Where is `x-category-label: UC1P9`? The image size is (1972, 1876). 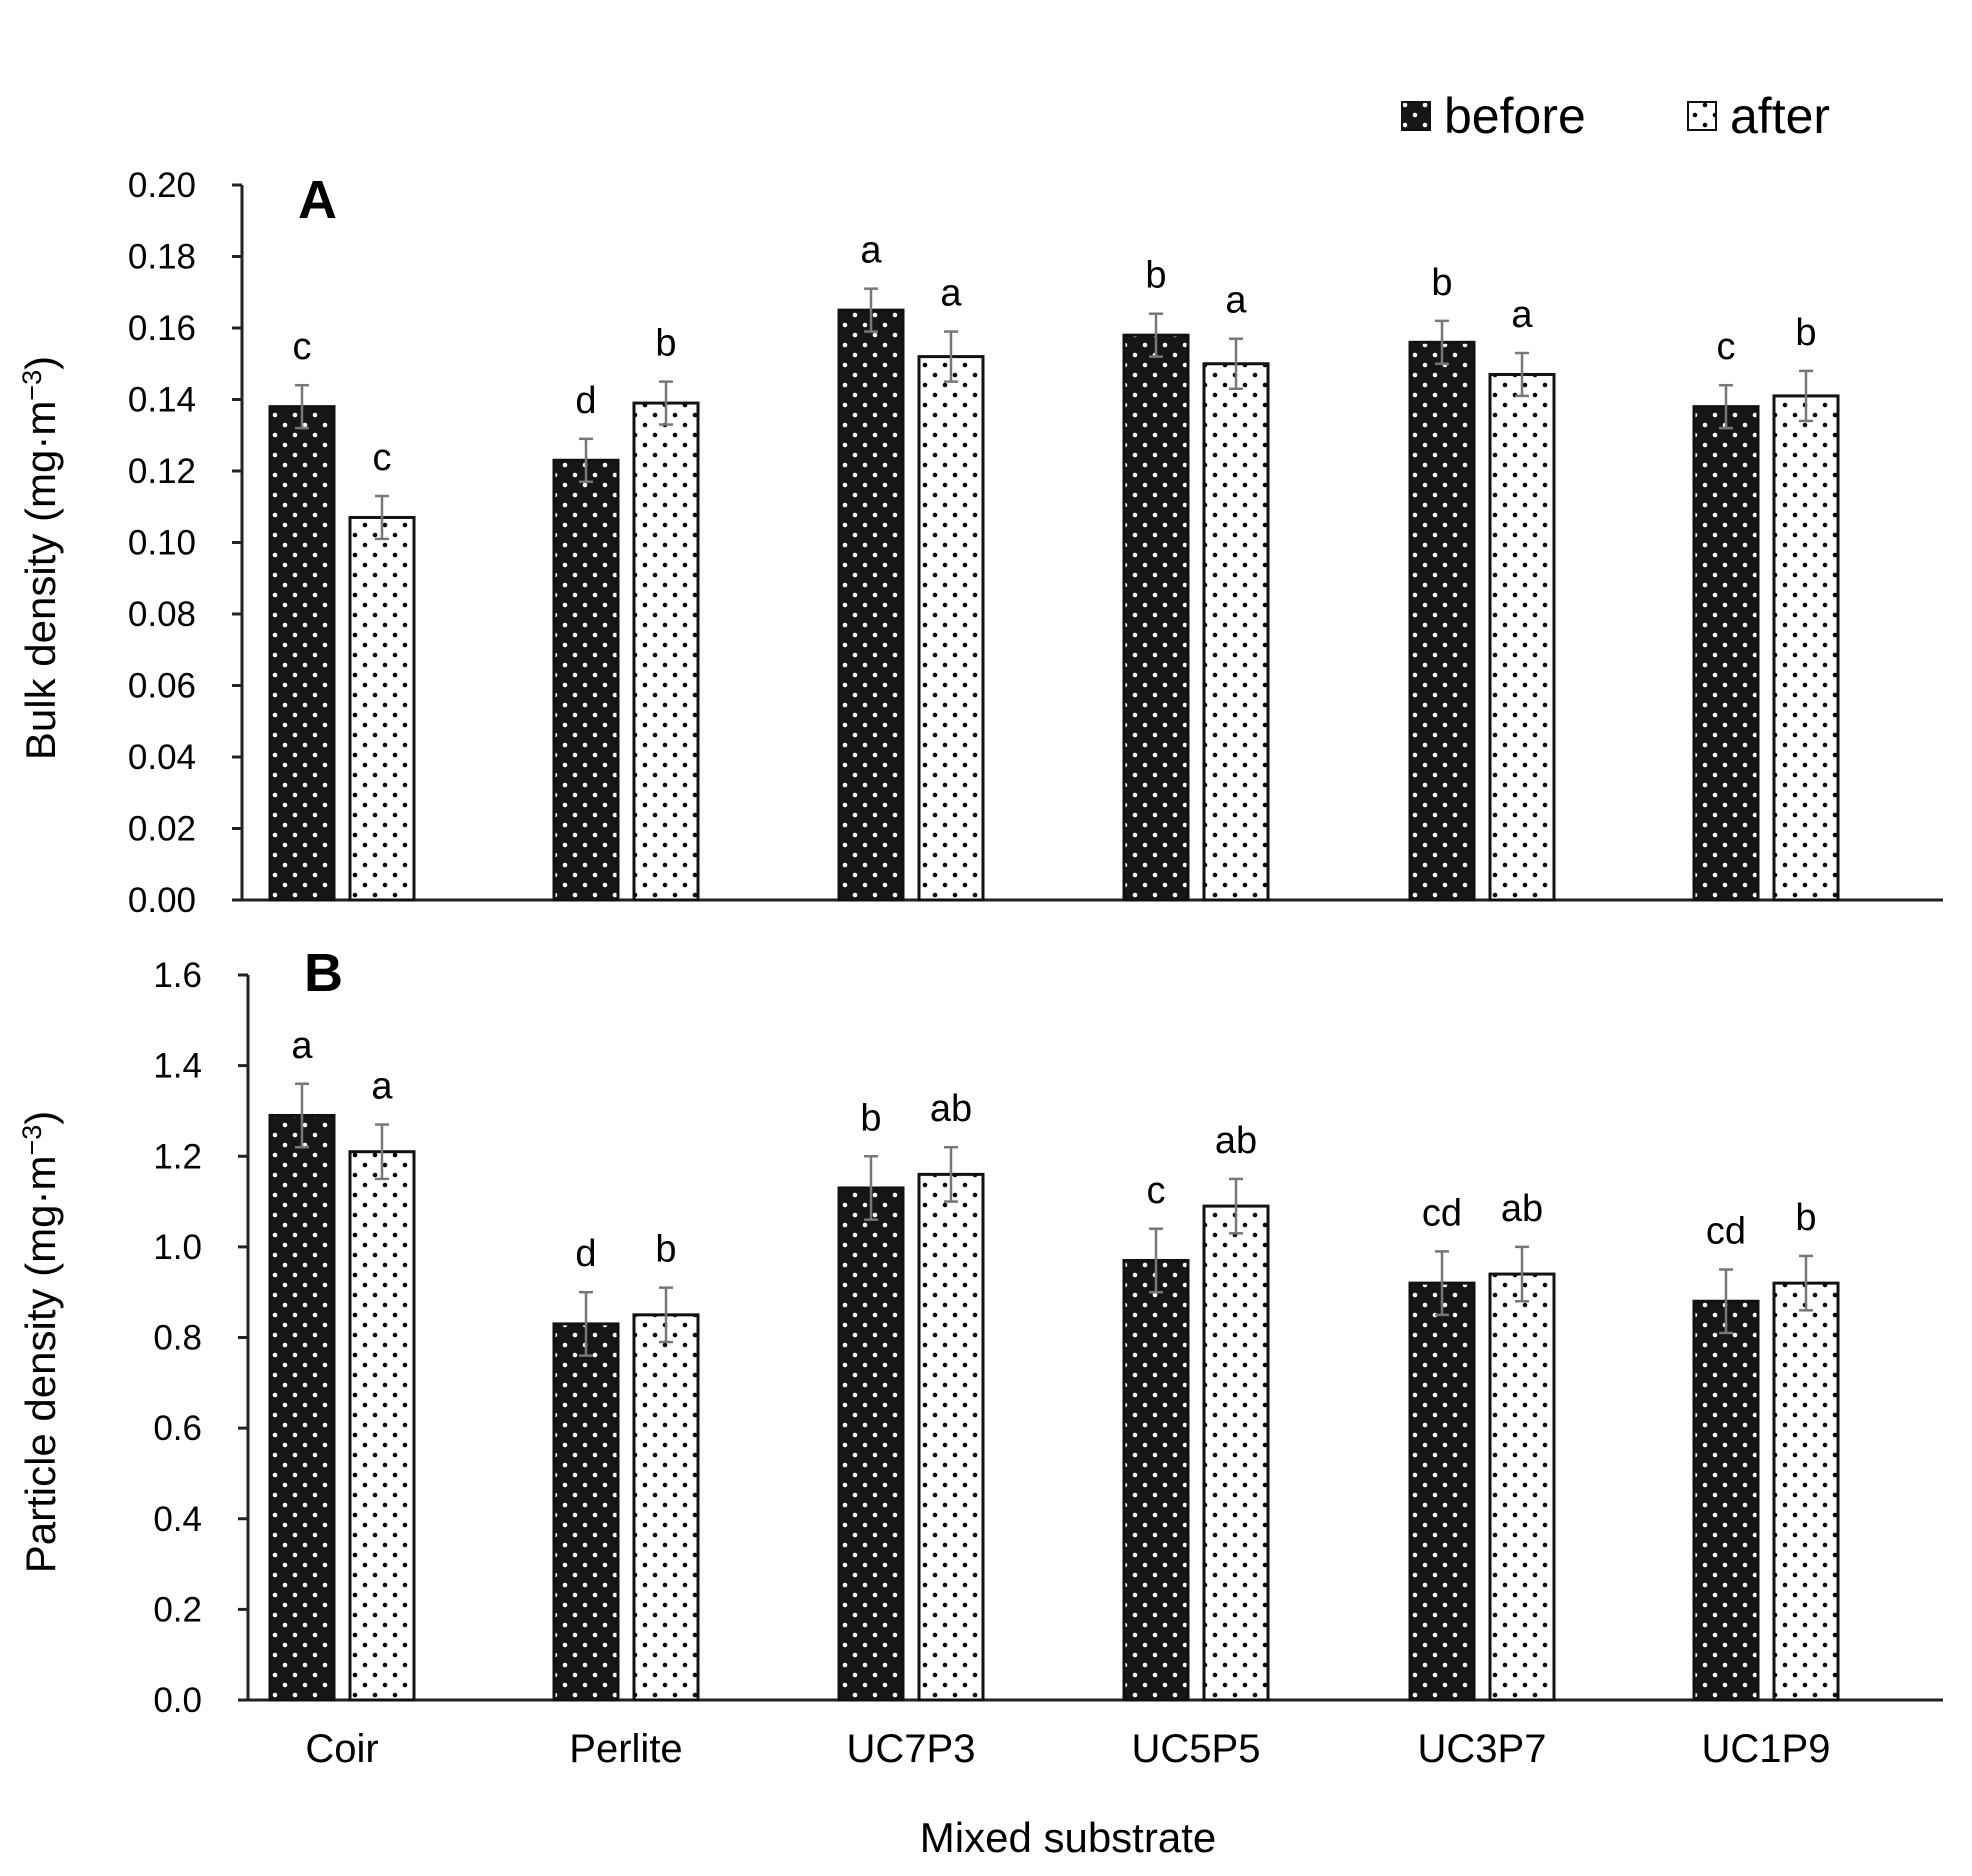
x-category-label: UC1P9 is located at coordinates (1766, 1749).